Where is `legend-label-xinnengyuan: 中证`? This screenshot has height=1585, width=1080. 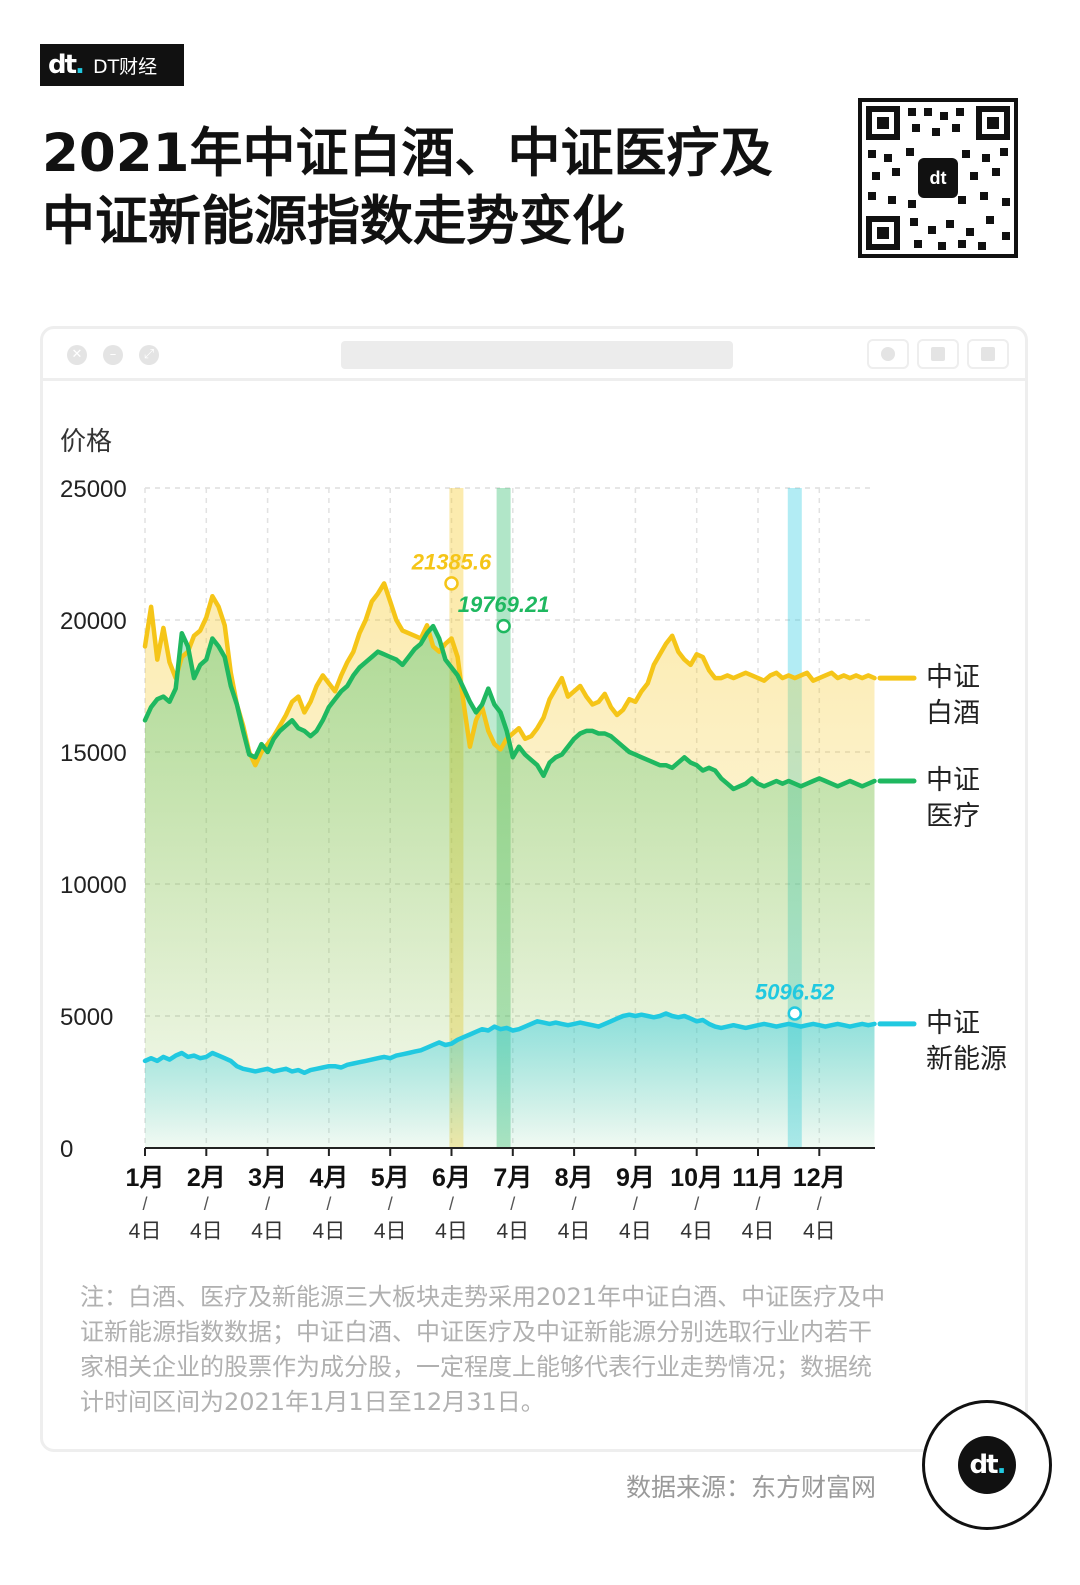 legend-label-xinnengyuan: 中证 is located at coordinates (953, 1023).